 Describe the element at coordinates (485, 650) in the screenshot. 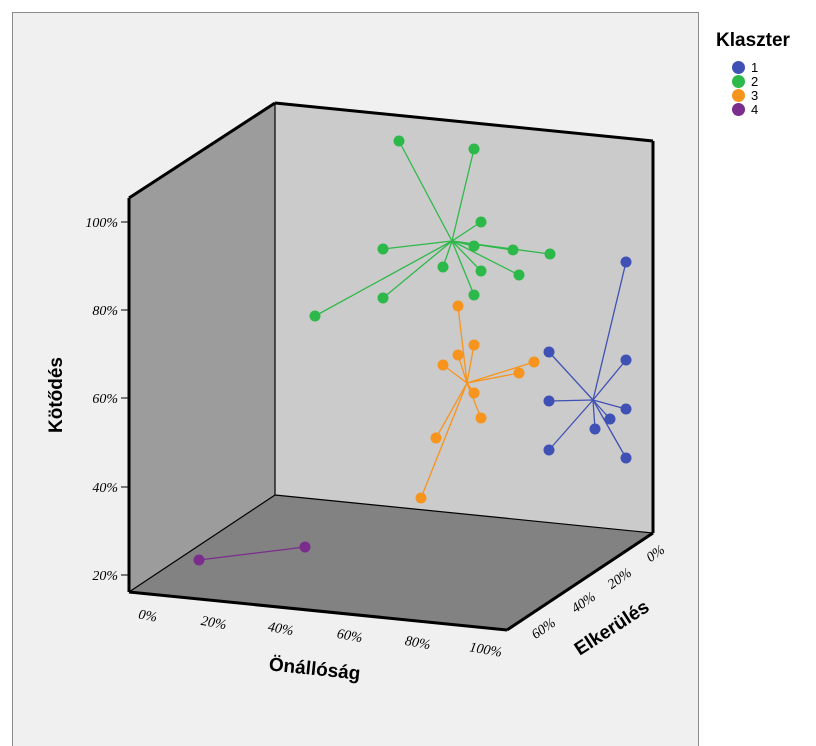

I see `x-tick-label: 100%` at that location.